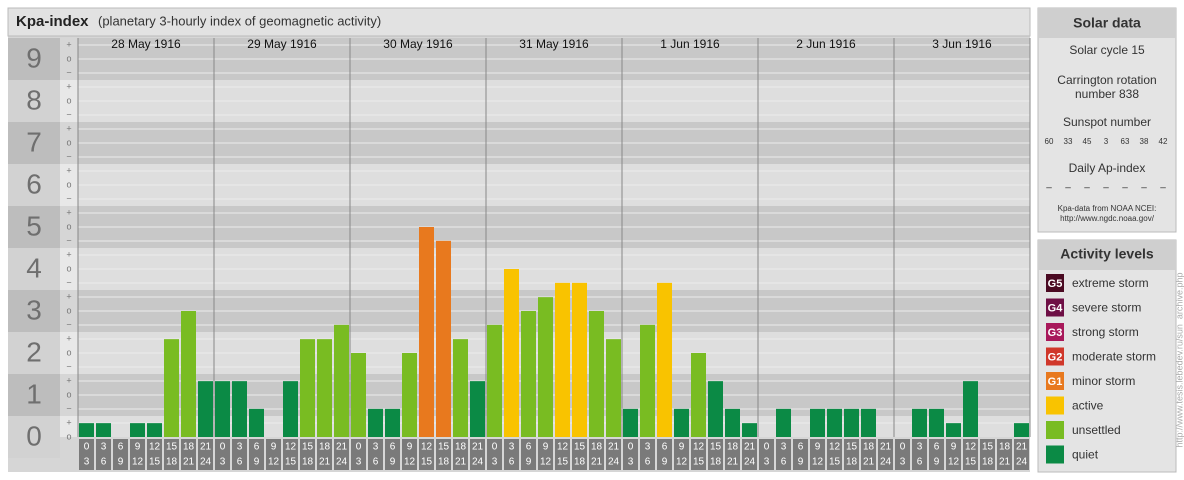 This screenshot has height=480, width=1184. I want to click on day-label: 29 May 1916, so click(282, 44).